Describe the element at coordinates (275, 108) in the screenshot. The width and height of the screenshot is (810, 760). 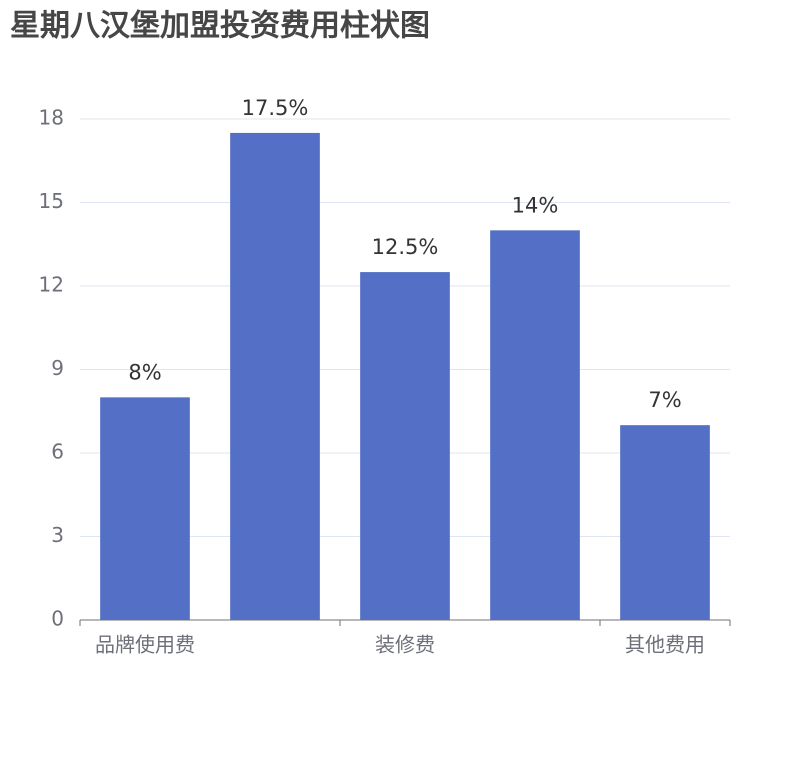
I see `value-label: 17.5%` at that location.